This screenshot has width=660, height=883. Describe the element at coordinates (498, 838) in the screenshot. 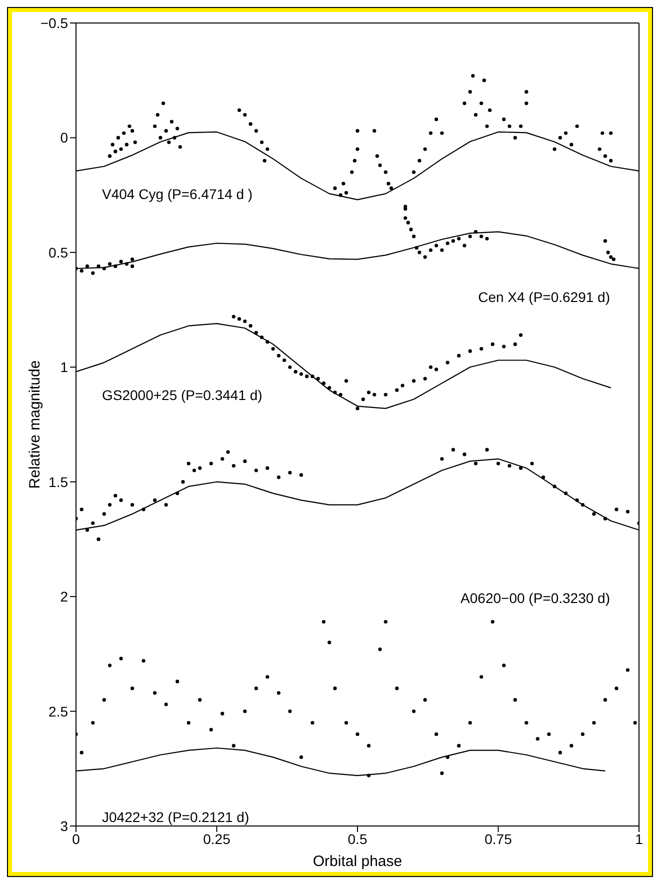

I see `x-tick-label: 0.75` at that location.